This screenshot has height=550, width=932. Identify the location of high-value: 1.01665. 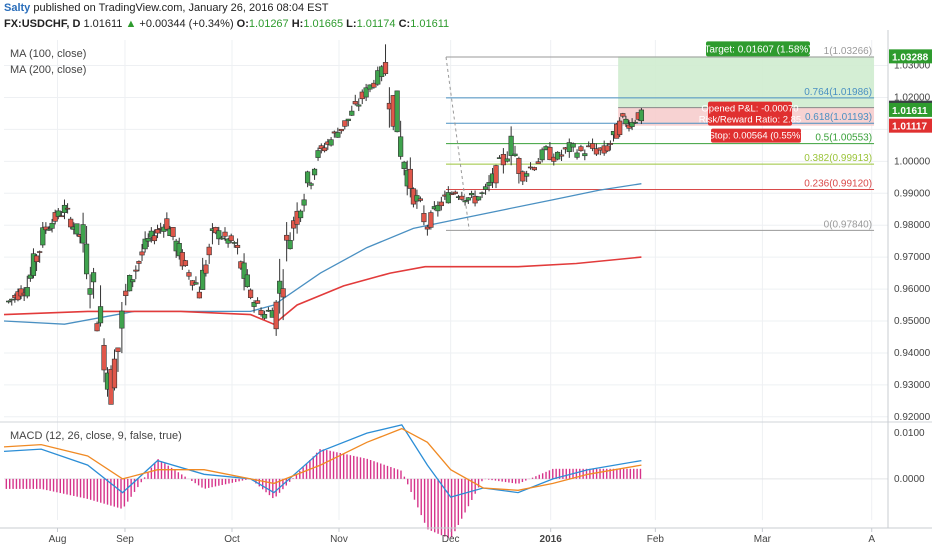
(323, 24).